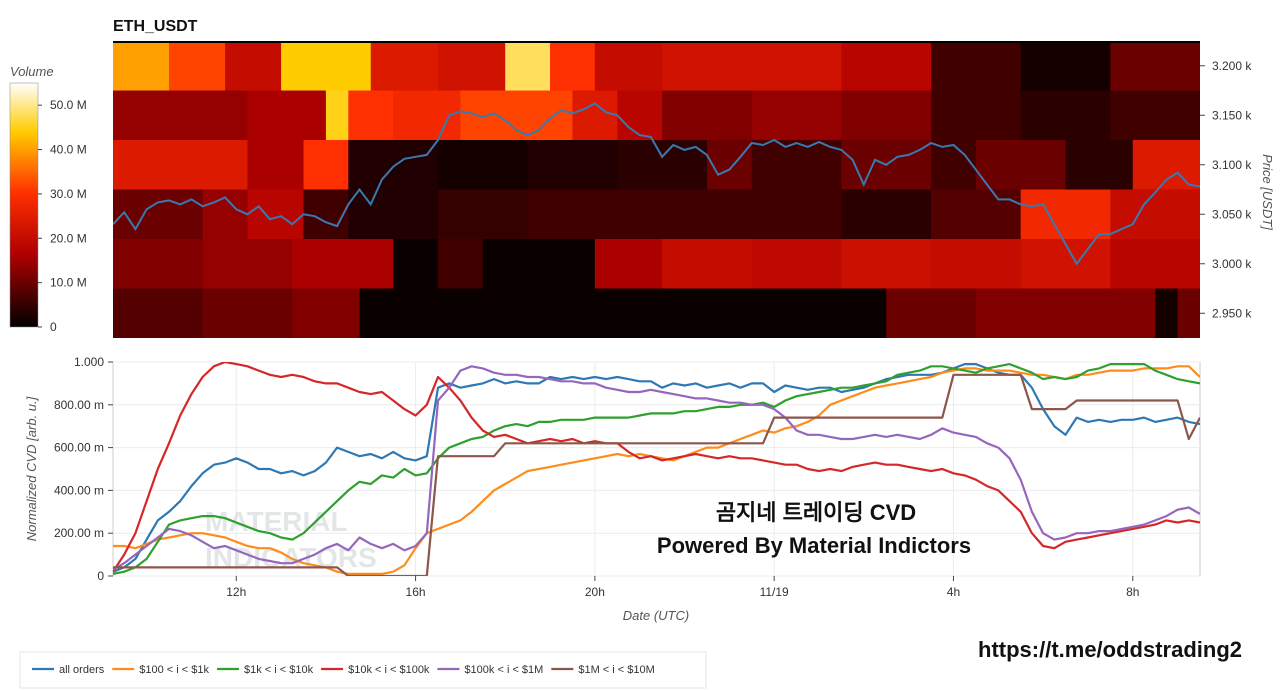  I want to click on colorbar-tick-label: 40.0 M, so click(68, 150).